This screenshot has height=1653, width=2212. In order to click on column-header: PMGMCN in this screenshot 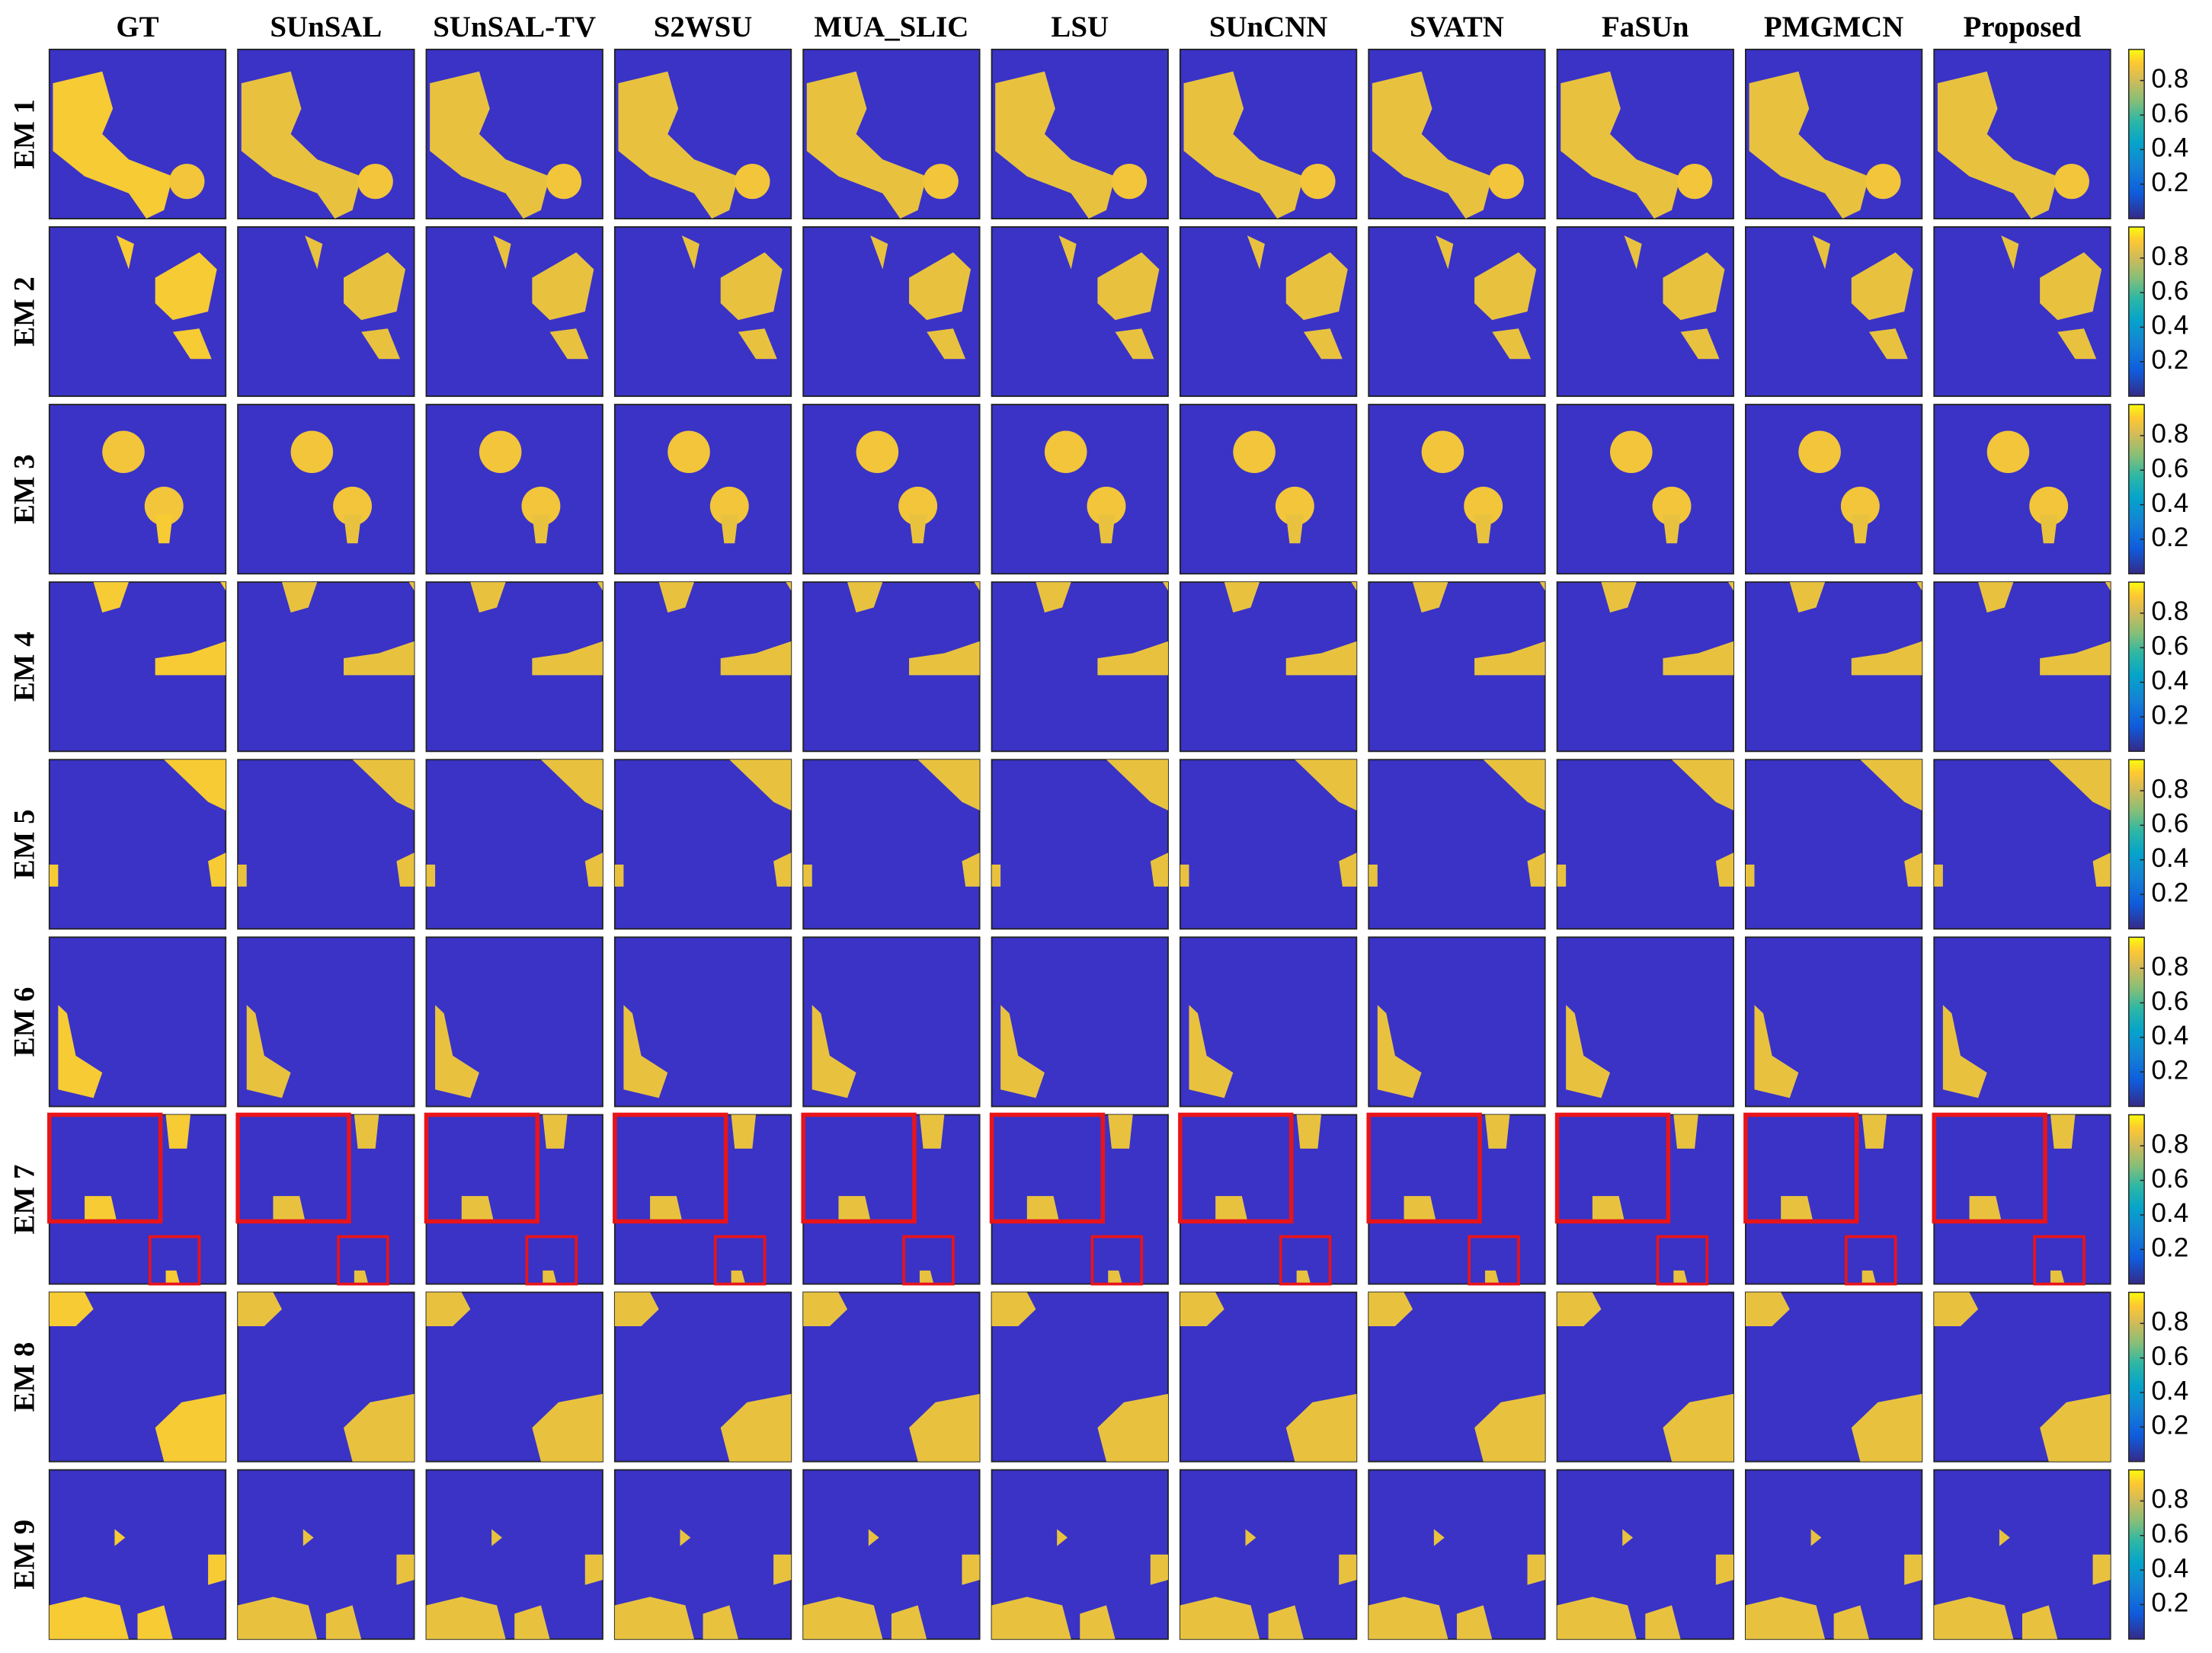, I will do `click(1833, 27)`.